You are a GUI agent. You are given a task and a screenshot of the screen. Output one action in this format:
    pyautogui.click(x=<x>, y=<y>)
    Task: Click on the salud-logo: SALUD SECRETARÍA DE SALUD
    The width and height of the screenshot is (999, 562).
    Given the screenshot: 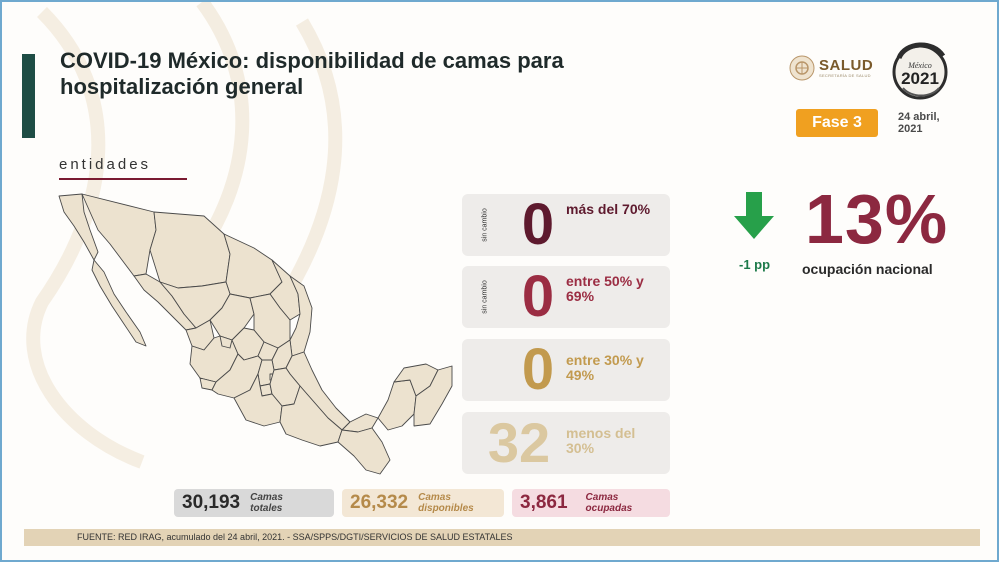 What is the action you would take?
    pyautogui.click(x=831, y=68)
    